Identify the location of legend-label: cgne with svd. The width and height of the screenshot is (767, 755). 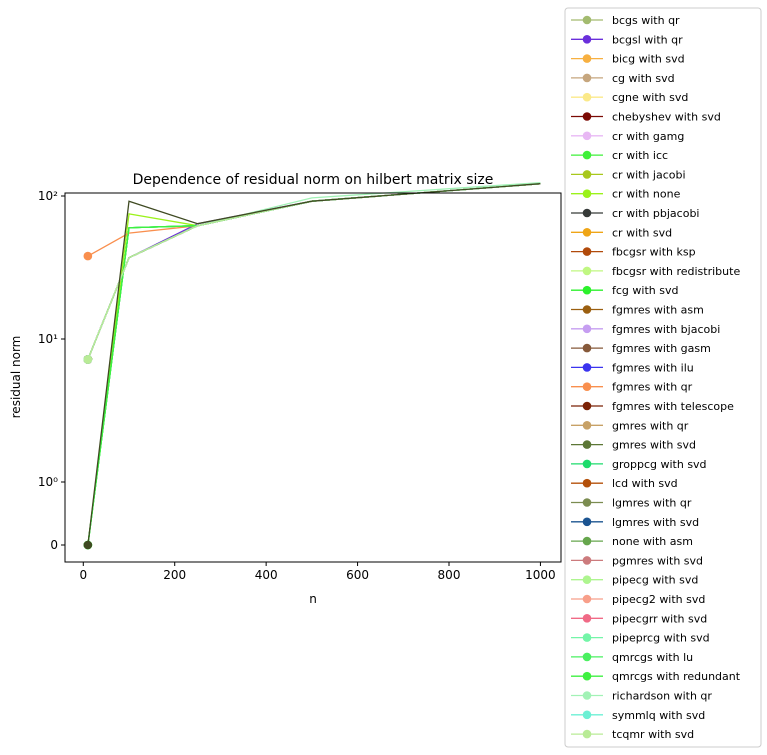
(650, 97).